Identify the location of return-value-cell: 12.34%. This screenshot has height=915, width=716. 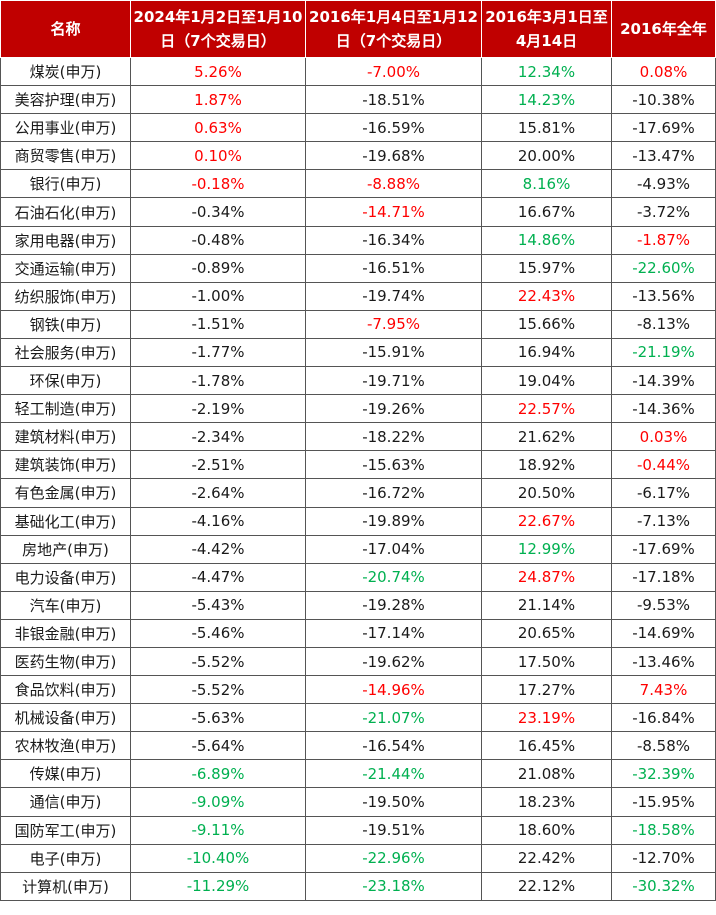
(546, 71).